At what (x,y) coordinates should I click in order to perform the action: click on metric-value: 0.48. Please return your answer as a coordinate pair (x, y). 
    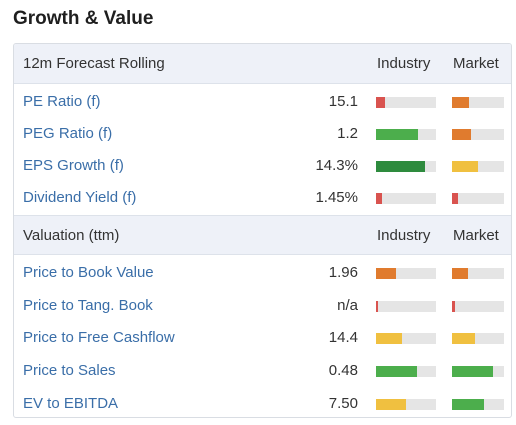
    Looking at the image, I should click on (343, 370).